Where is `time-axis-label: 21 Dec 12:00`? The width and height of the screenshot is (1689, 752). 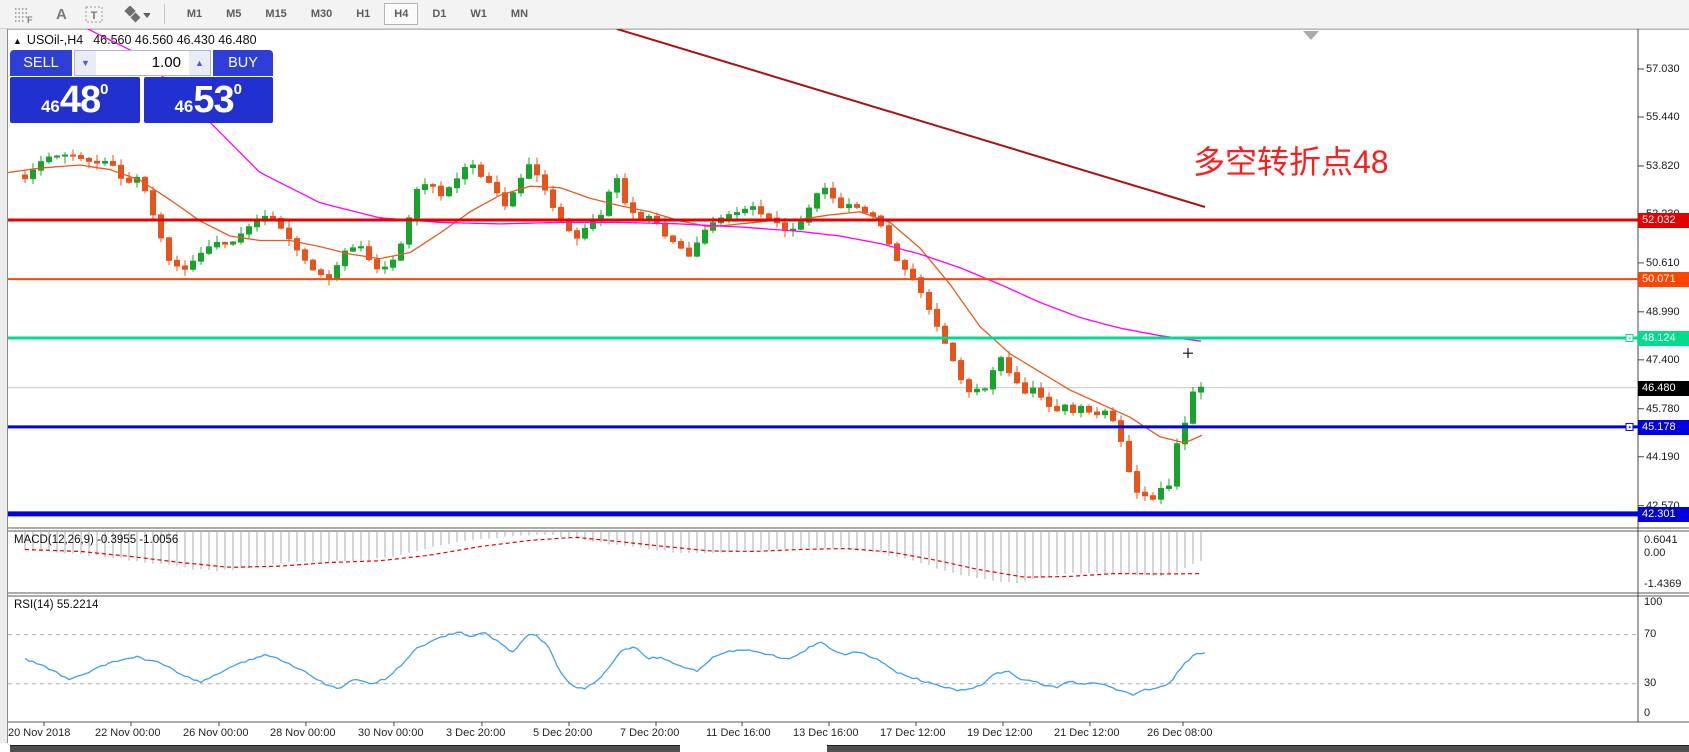 time-axis-label: 21 Dec 12:00 is located at coordinates (1087, 733).